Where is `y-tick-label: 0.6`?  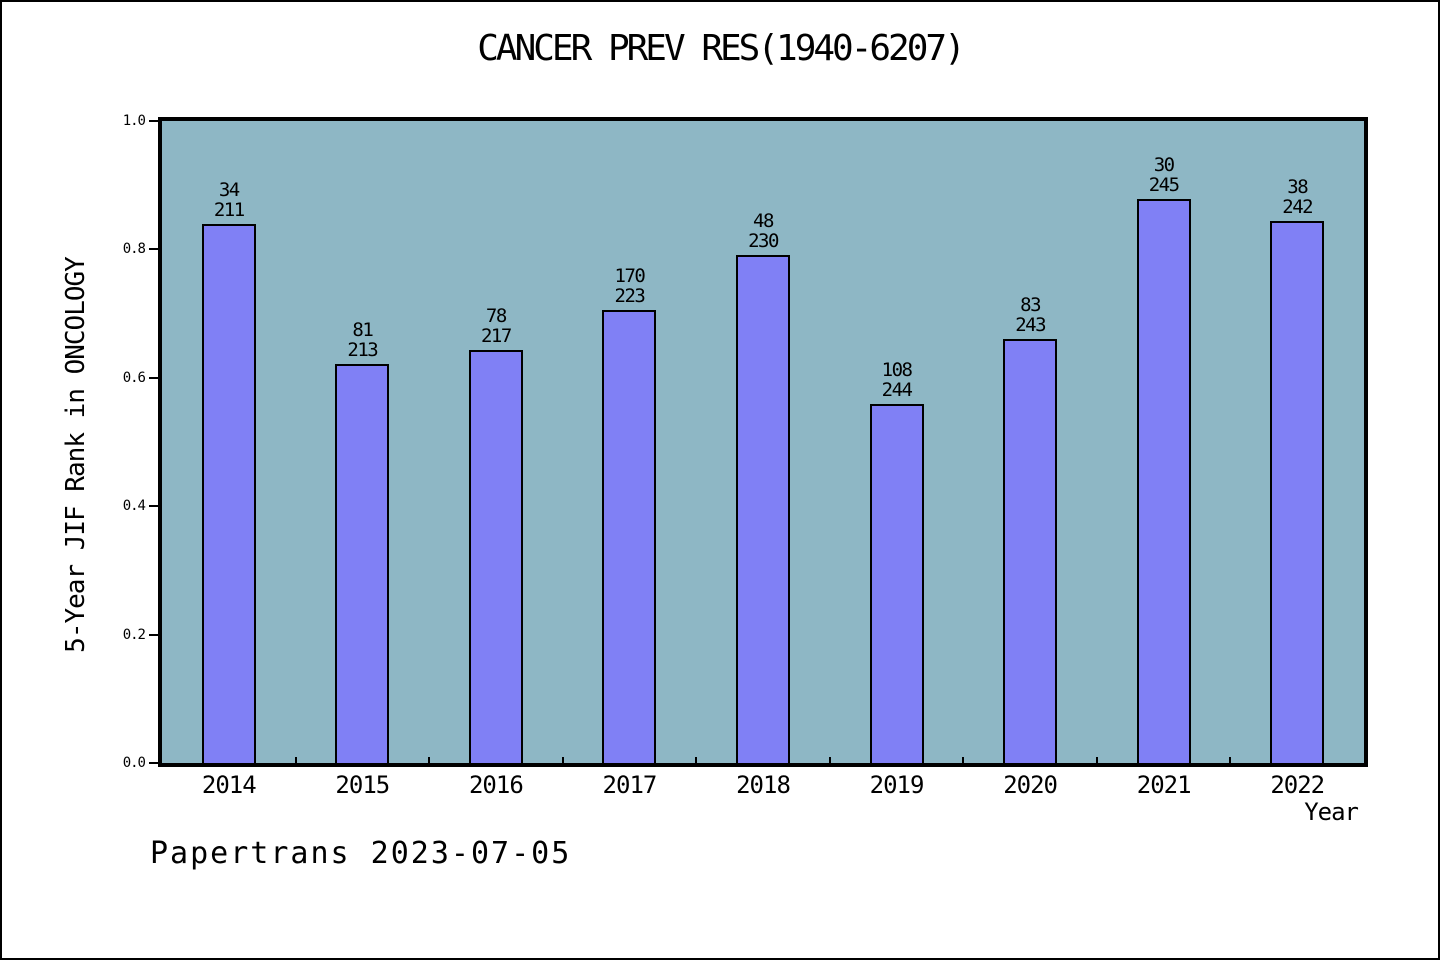 y-tick-label: 0.6 is located at coordinates (134, 378).